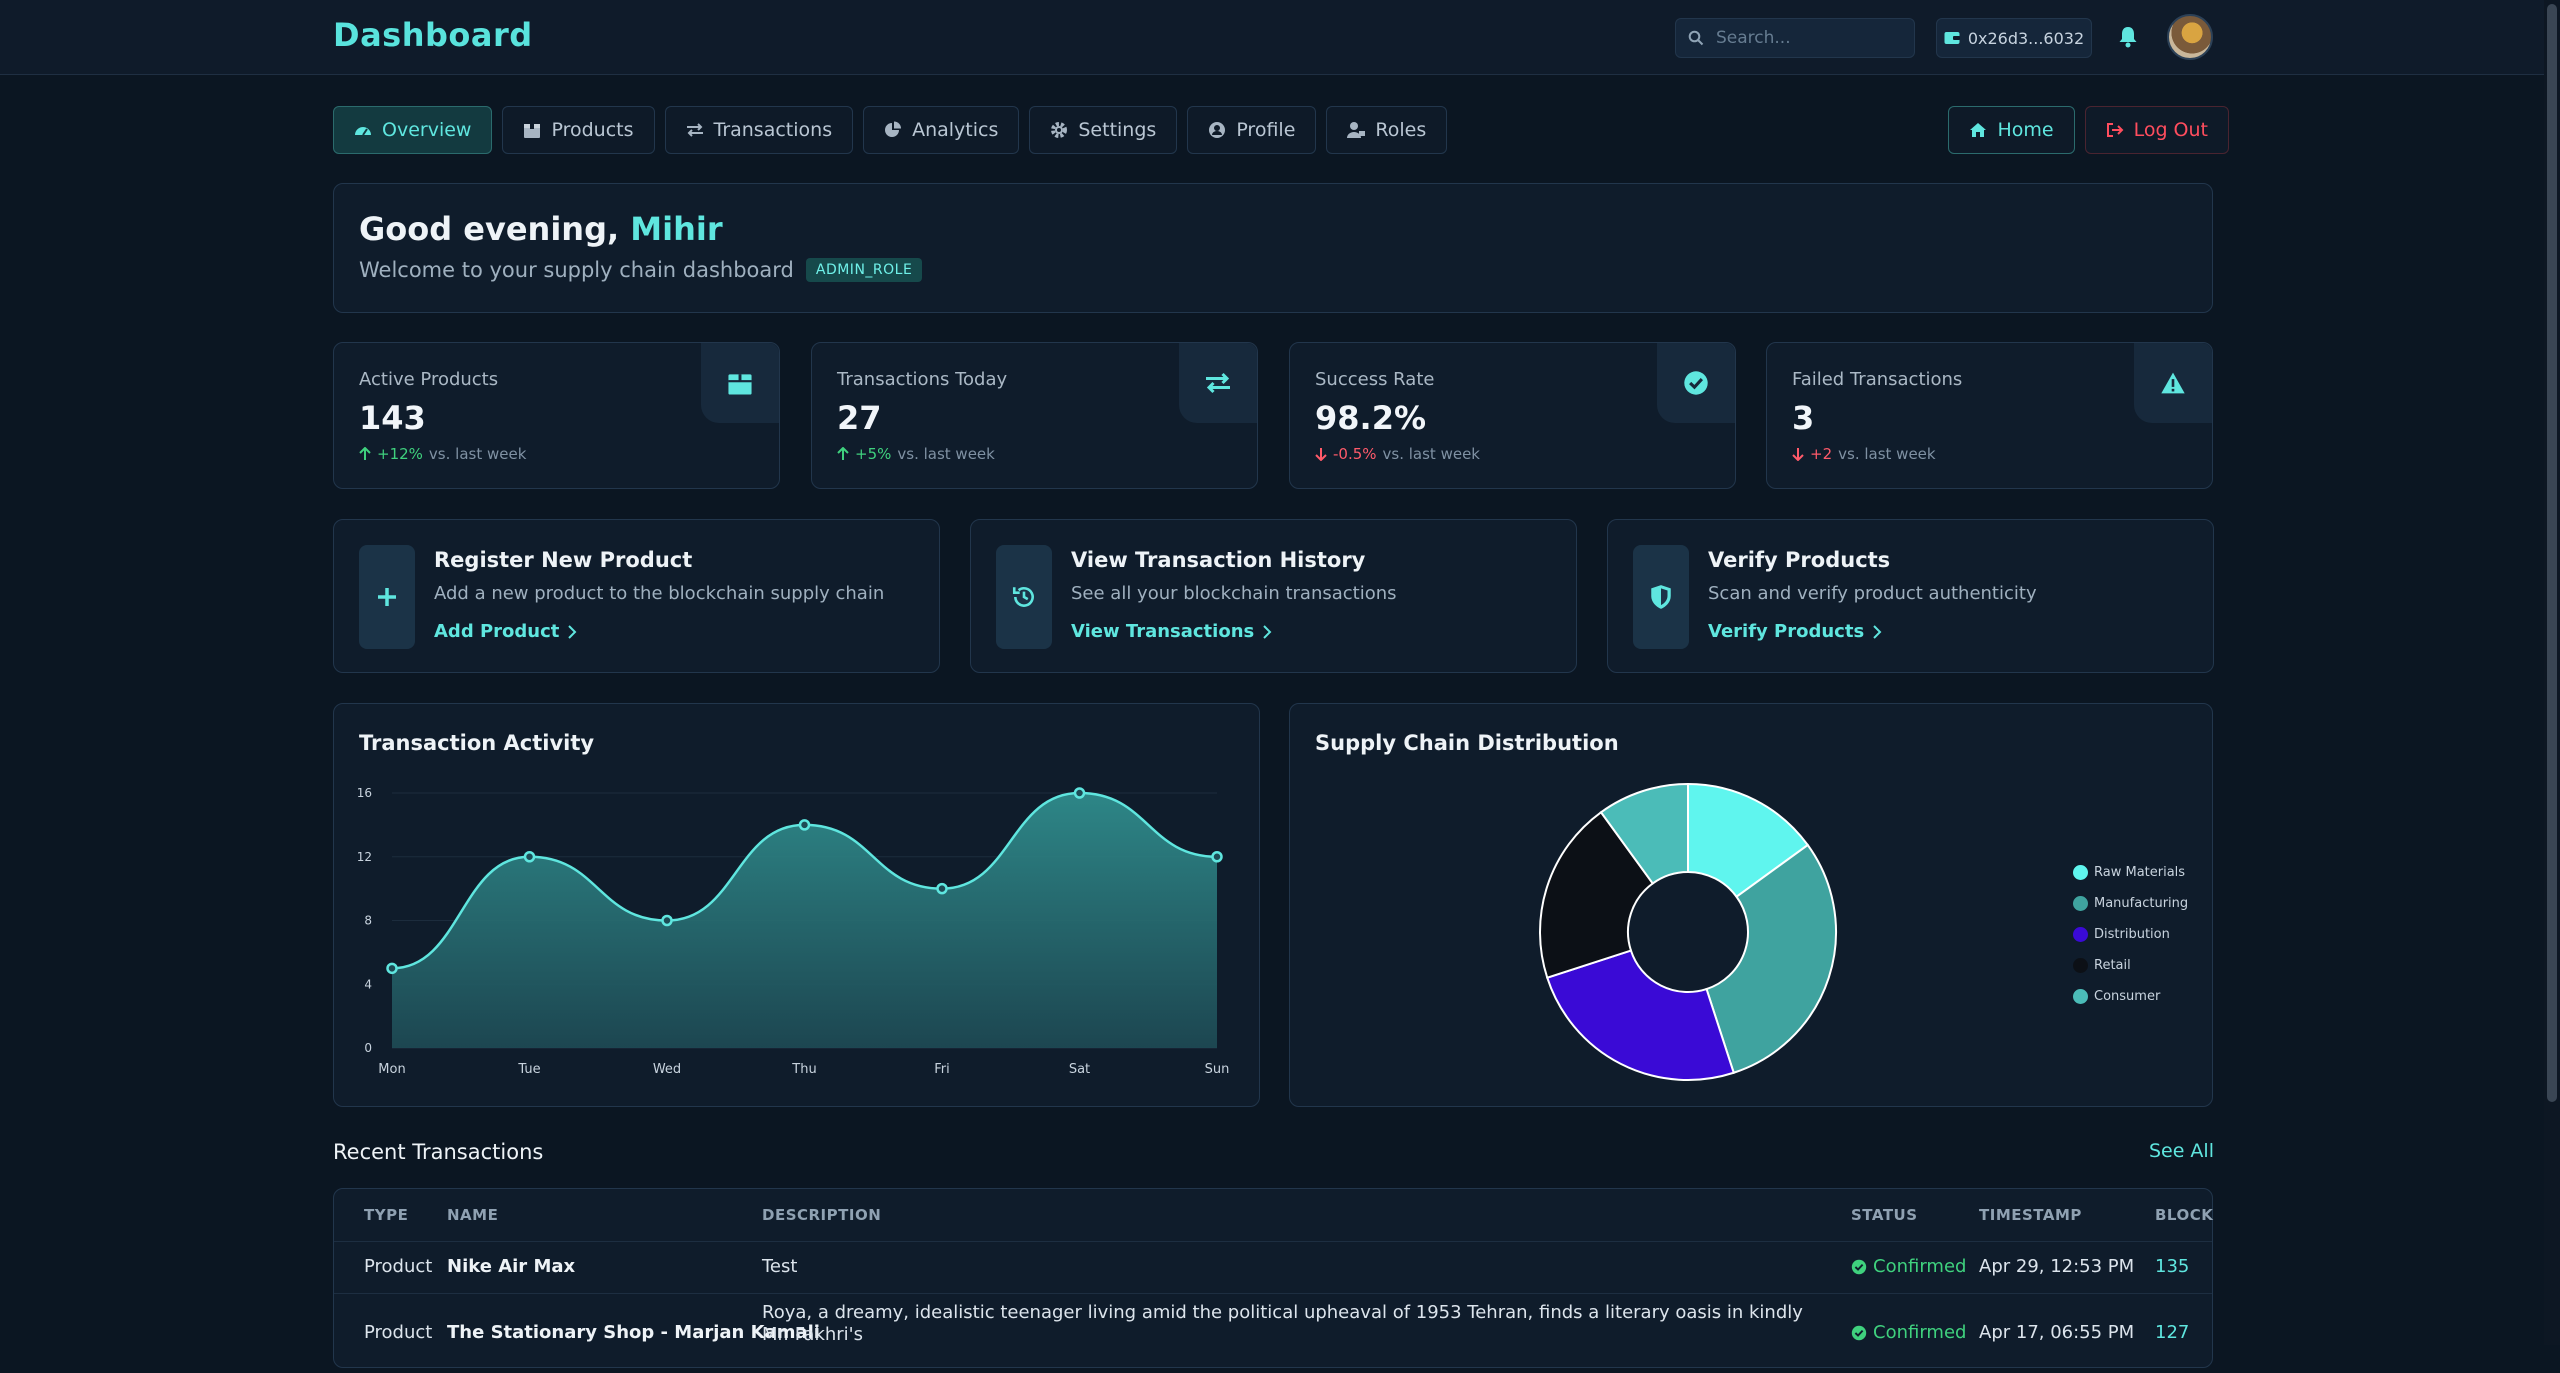 The width and height of the screenshot is (2560, 1373). I want to click on nav-analytics: Analytics, so click(941, 130).